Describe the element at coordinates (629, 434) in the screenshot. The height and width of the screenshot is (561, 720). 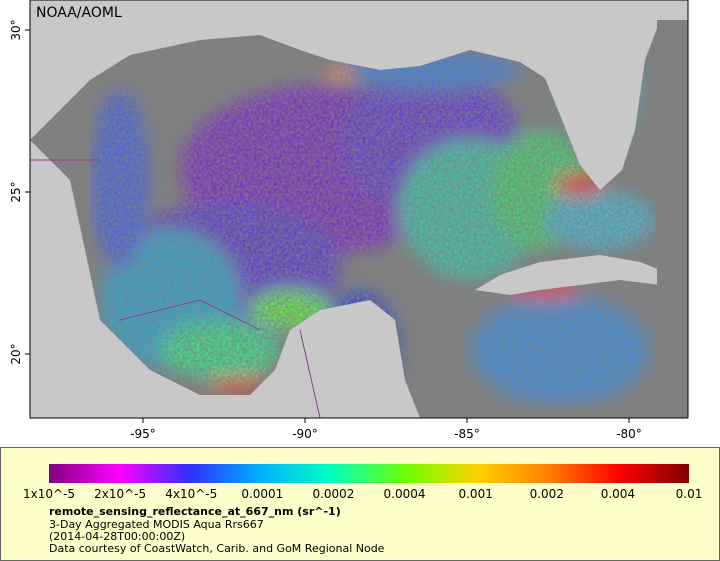
I see `lon-tick-label: -80°` at that location.